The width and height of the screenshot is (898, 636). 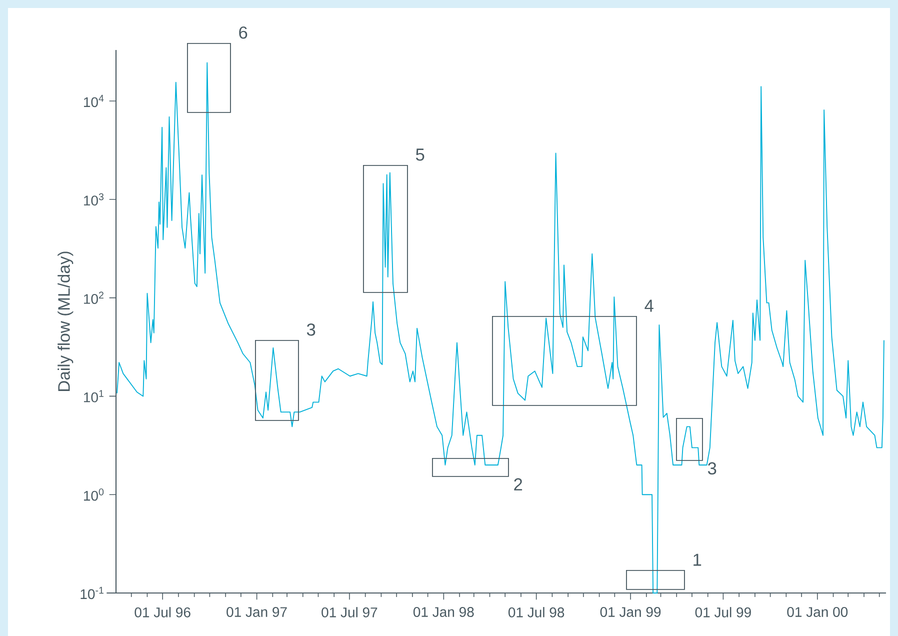 I want to click on x-tick-label: 01 Jul 98, so click(x=536, y=612).